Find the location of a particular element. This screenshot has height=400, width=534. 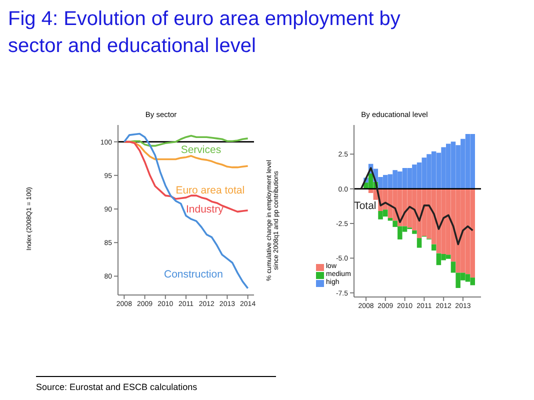

series-label: Industry is located at coordinates (205, 210).